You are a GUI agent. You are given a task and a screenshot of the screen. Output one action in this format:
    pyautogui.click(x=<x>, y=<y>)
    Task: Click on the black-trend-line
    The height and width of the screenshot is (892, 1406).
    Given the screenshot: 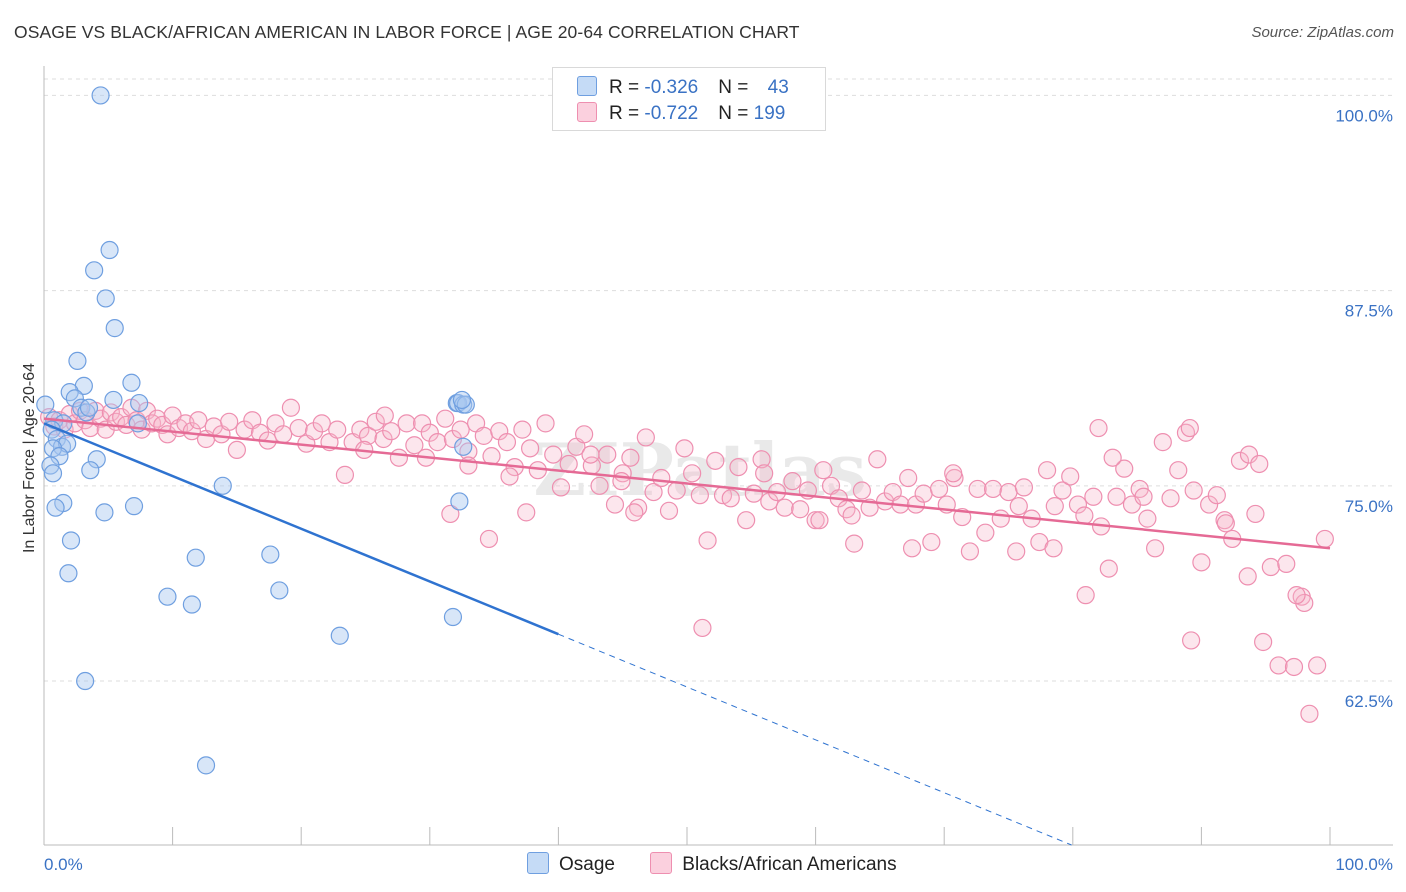 What is the action you would take?
    pyautogui.click(x=687, y=483)
    